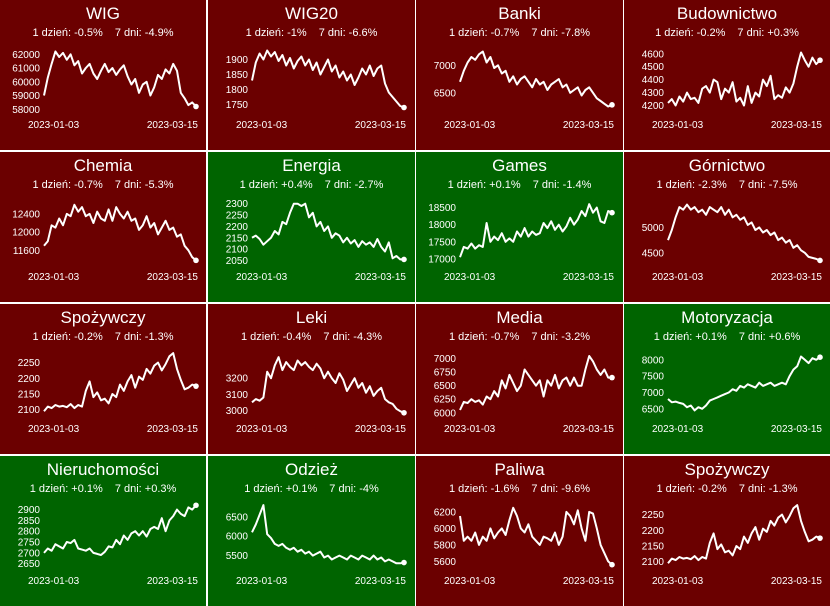 This screenshot has width=830, height=606. Describe the element at coordinates (653, 360) in the screenshot. I see `y-tick-label: 8000` at that location.